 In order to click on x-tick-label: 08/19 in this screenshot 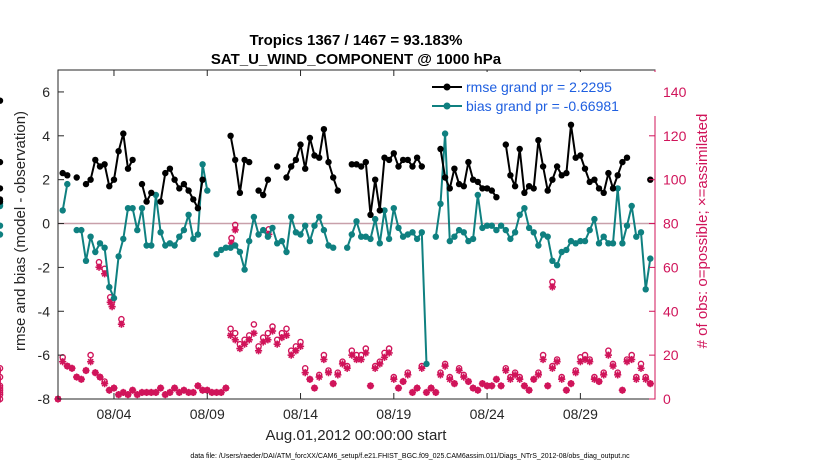, I will do `click(393, 414)`.